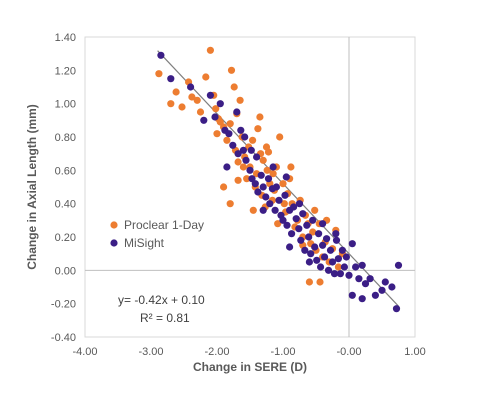 The width and height of the screenshot is (480, 408). Describe the element at coordinates (65, 171) in the screenshot. I see `y-tick-label: 0.60` at that location.